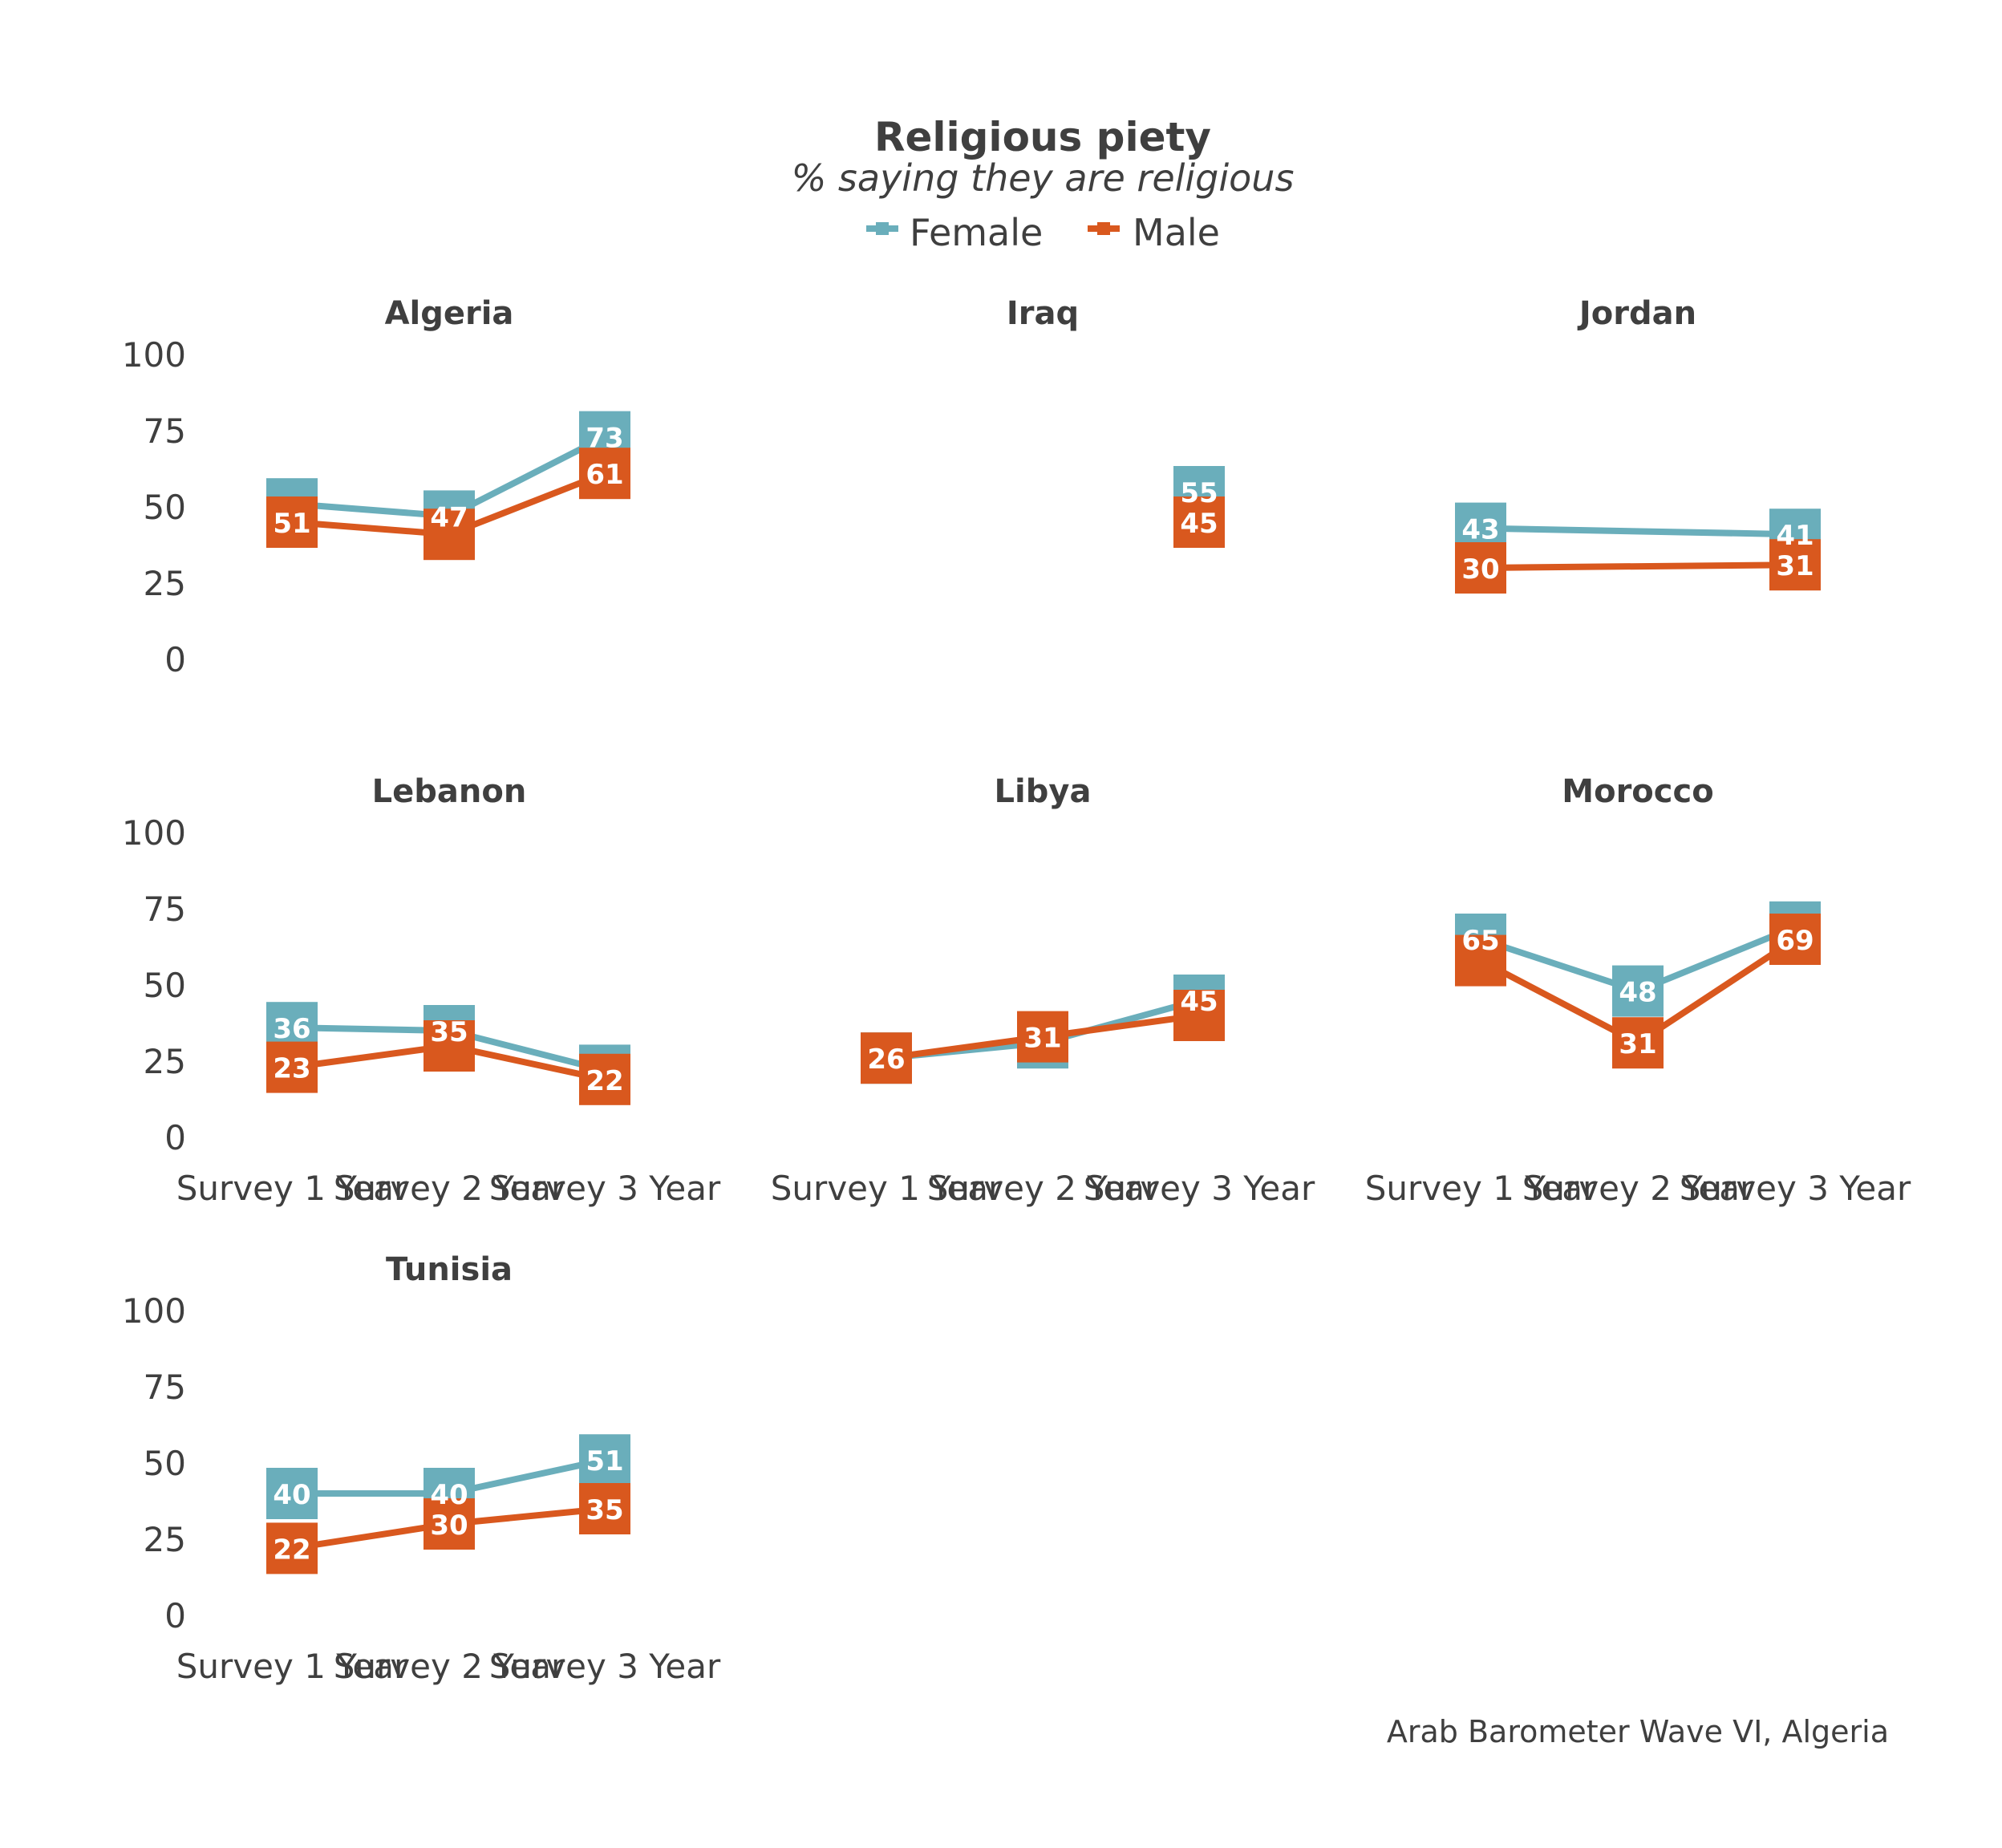 This screenshot has width=2002, height=1848. Describe the element at coordinates (449, 791) in the screenshot. I see `panel-title: Lebanon` at that location.